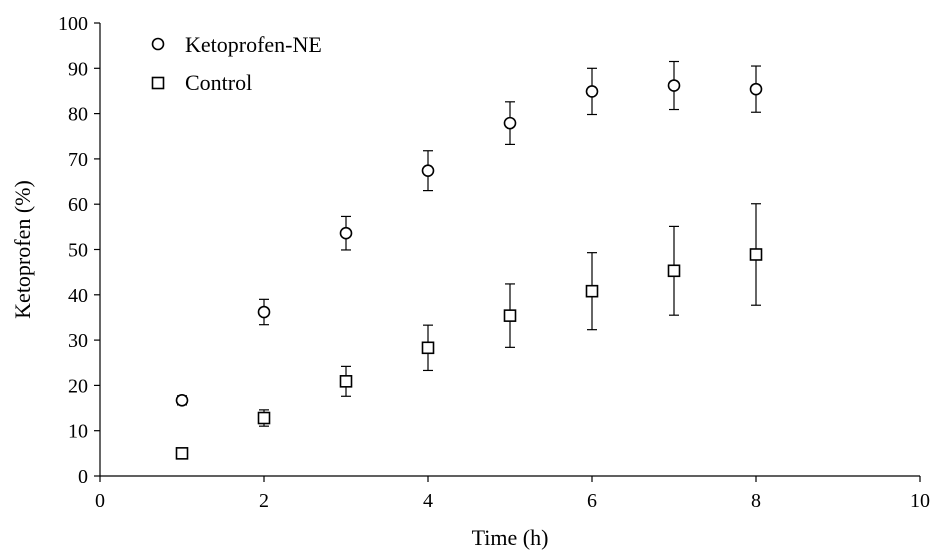  What do you see at coordinates (78, 160) in the screenshot?
I see `y-tick-label: 70` at bounding box center [78, 160].